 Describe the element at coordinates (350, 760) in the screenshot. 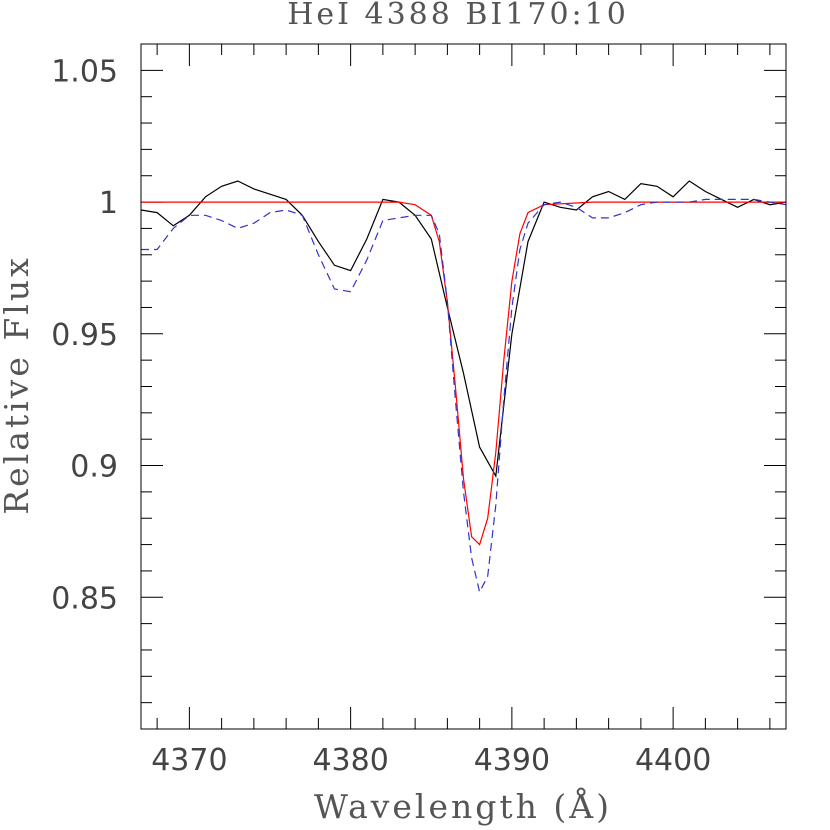

I see `x-tick-label: 4380` at that location.